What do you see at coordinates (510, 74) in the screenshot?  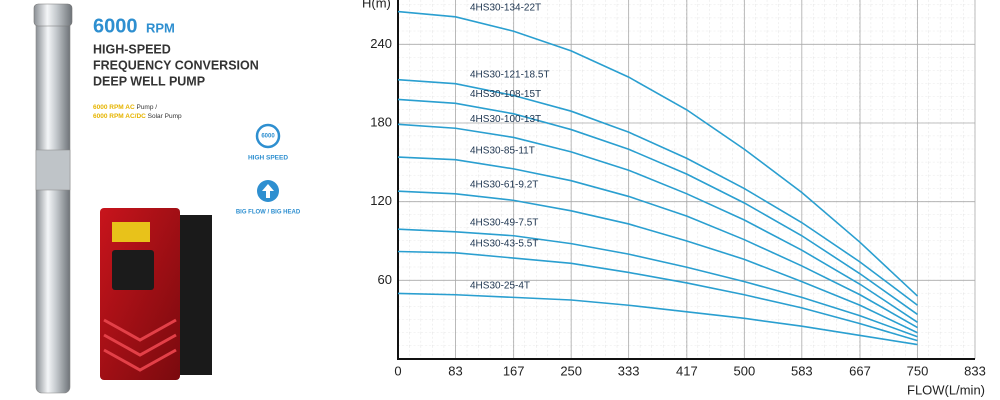 I see `curve-label: 4HS30-121-18.5T` at bounding box center [510, 74].